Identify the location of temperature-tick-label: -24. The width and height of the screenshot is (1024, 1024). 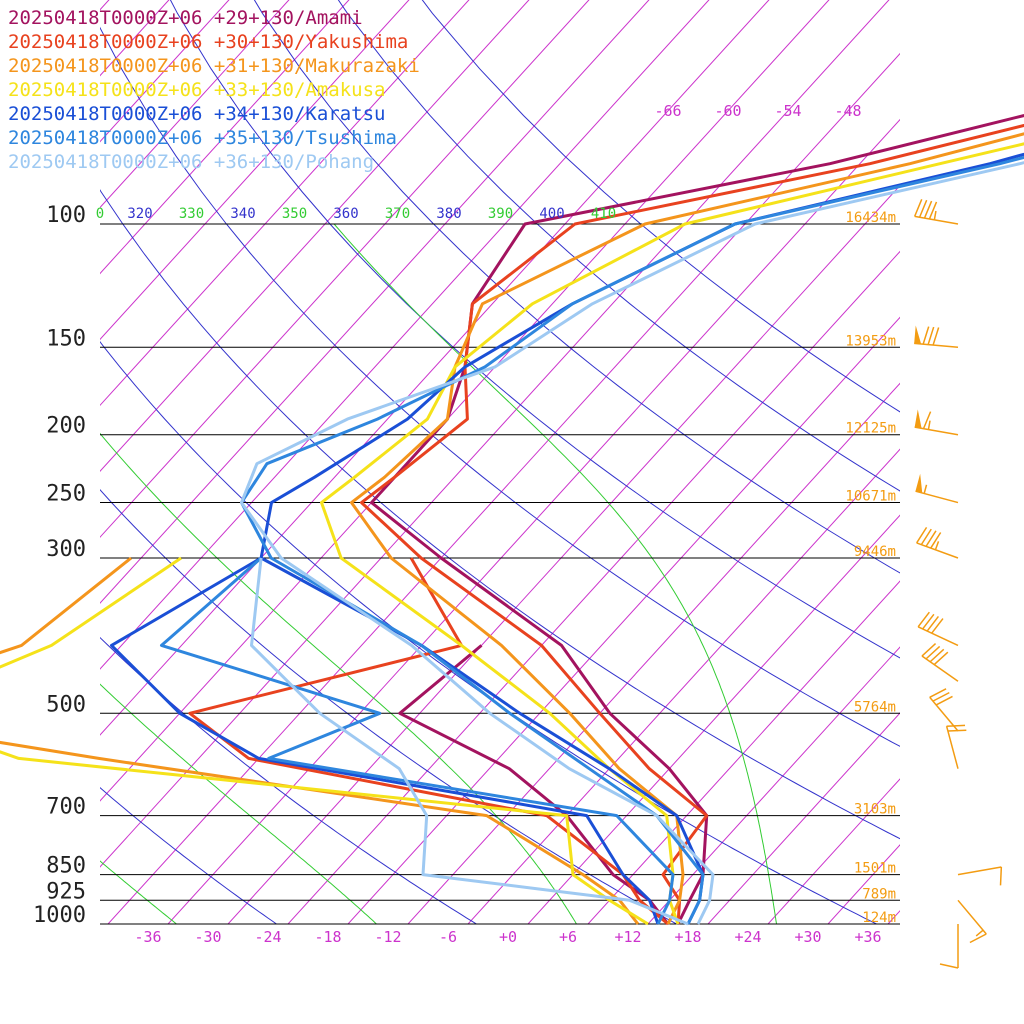
(267, 937).